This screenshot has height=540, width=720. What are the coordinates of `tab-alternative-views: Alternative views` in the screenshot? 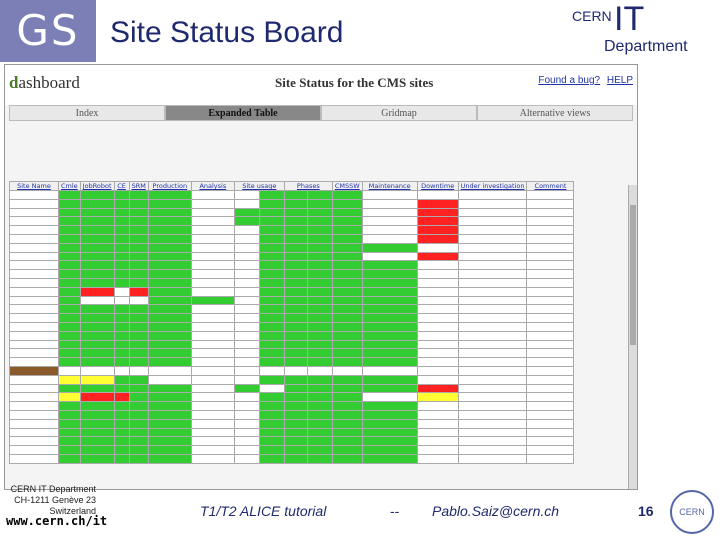 It's located at (555, 113).